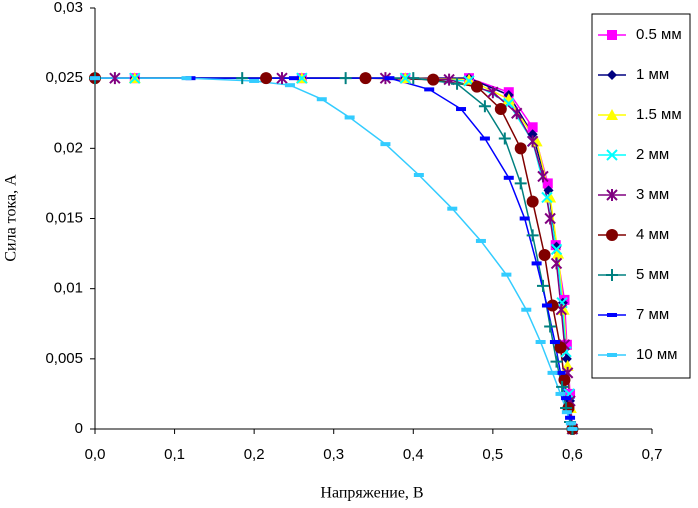  What do you see at coordinates (64, 217) in the screenshot?
I see `y-tick-label: 0,015` at bounding box center [64, 217].